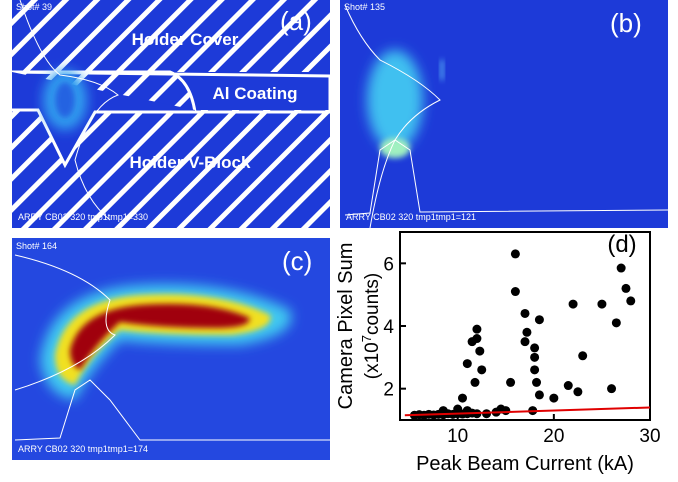  What do you see at coordinates (626, 23) in the screenshot?
I see `panel-label: (b)` at bounding box center [626, 23].